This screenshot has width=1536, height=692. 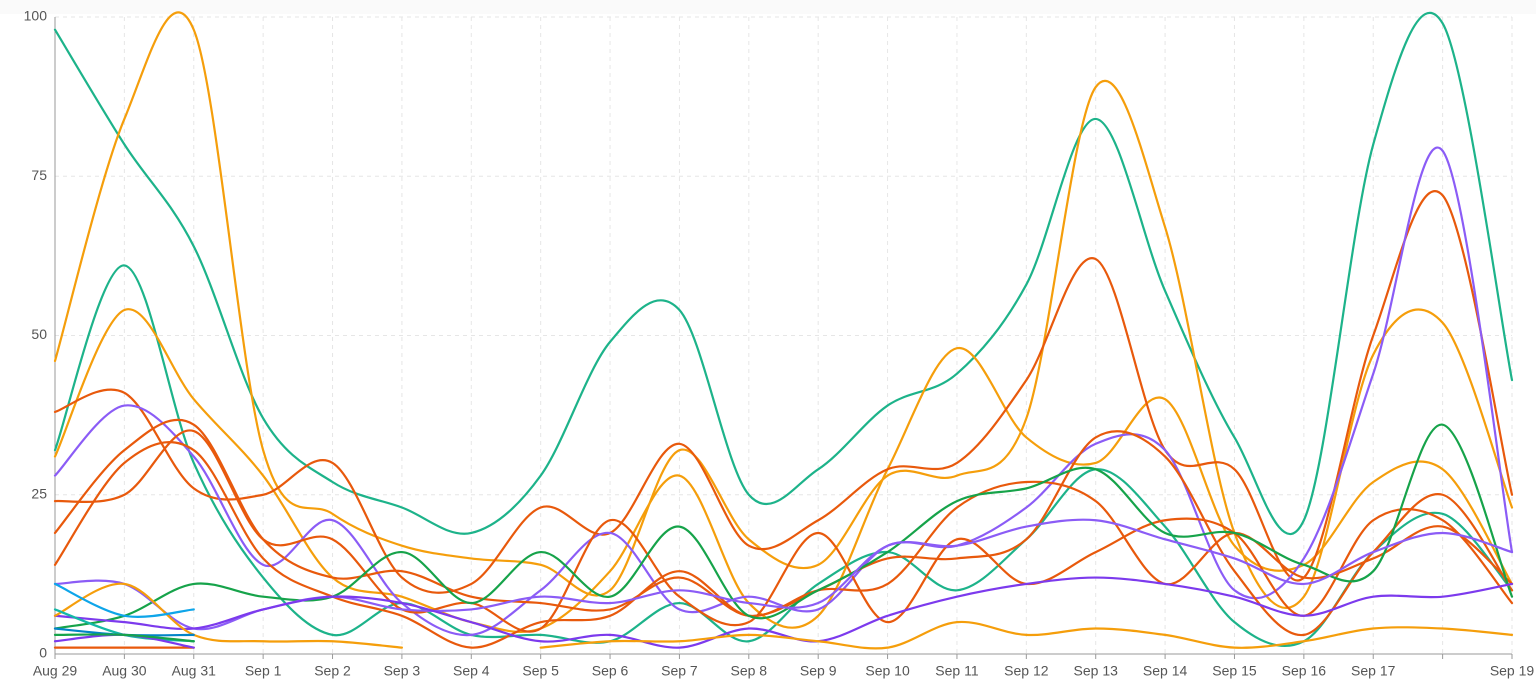 What do you see at coordinates (39, 493) in the screenshot?
I see `y-tick-label: 25` at bounding box center [39, 493].